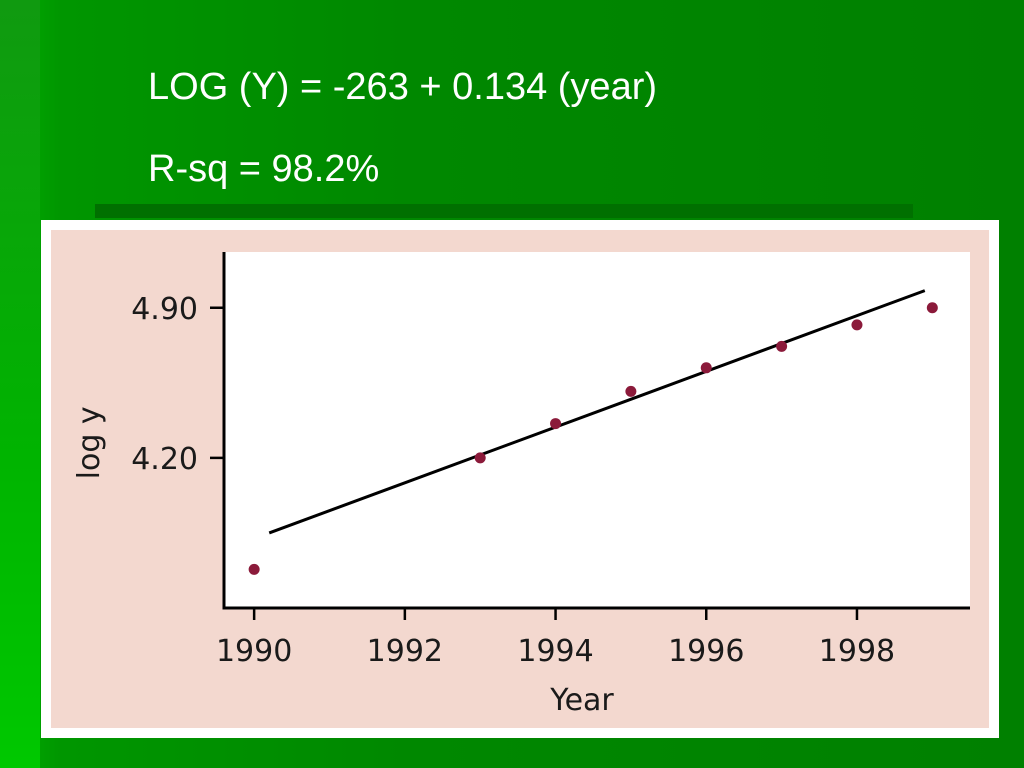  Describe the element at coordinates (555, 651) in the screenshot. I see `x-tick-label: 1994` at that location.